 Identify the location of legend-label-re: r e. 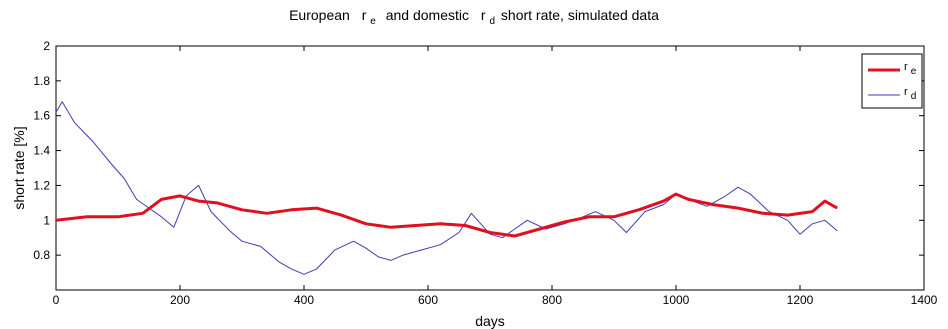
(910, 69).